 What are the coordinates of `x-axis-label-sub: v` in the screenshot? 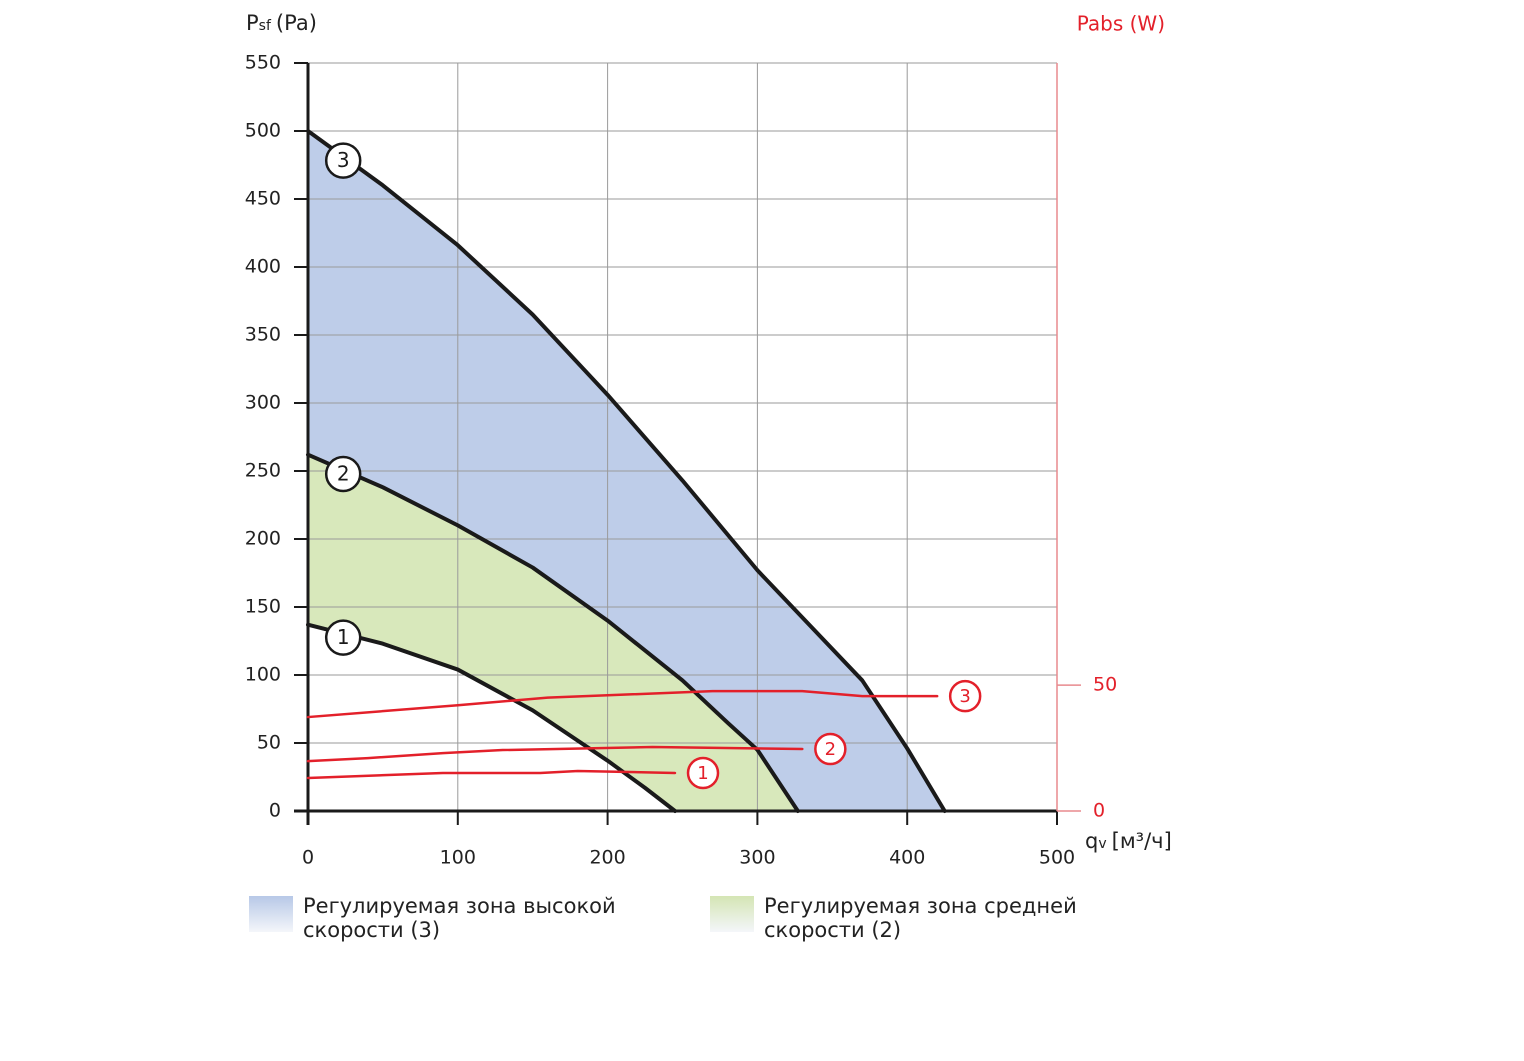 It's located at (1102, 844).